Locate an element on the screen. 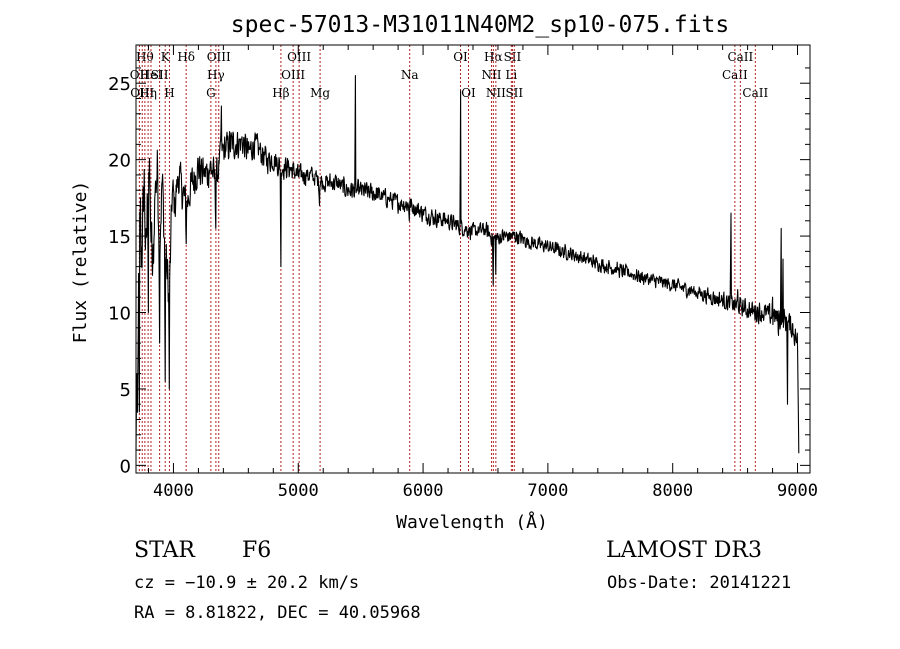  marker-label-3: Hη is located at coordinates (148, 93).